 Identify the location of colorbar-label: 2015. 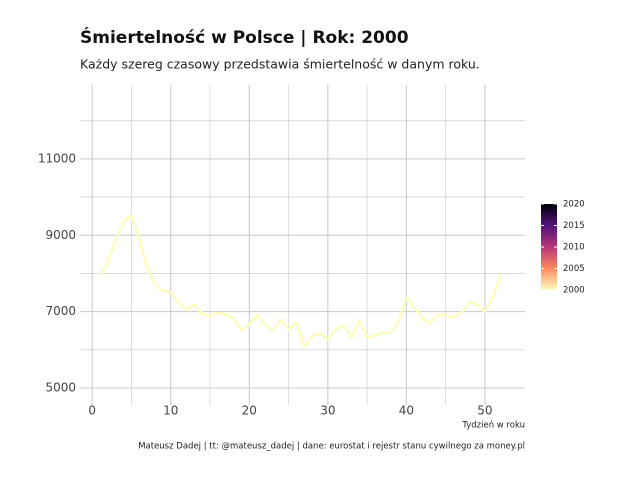
(574, 226).